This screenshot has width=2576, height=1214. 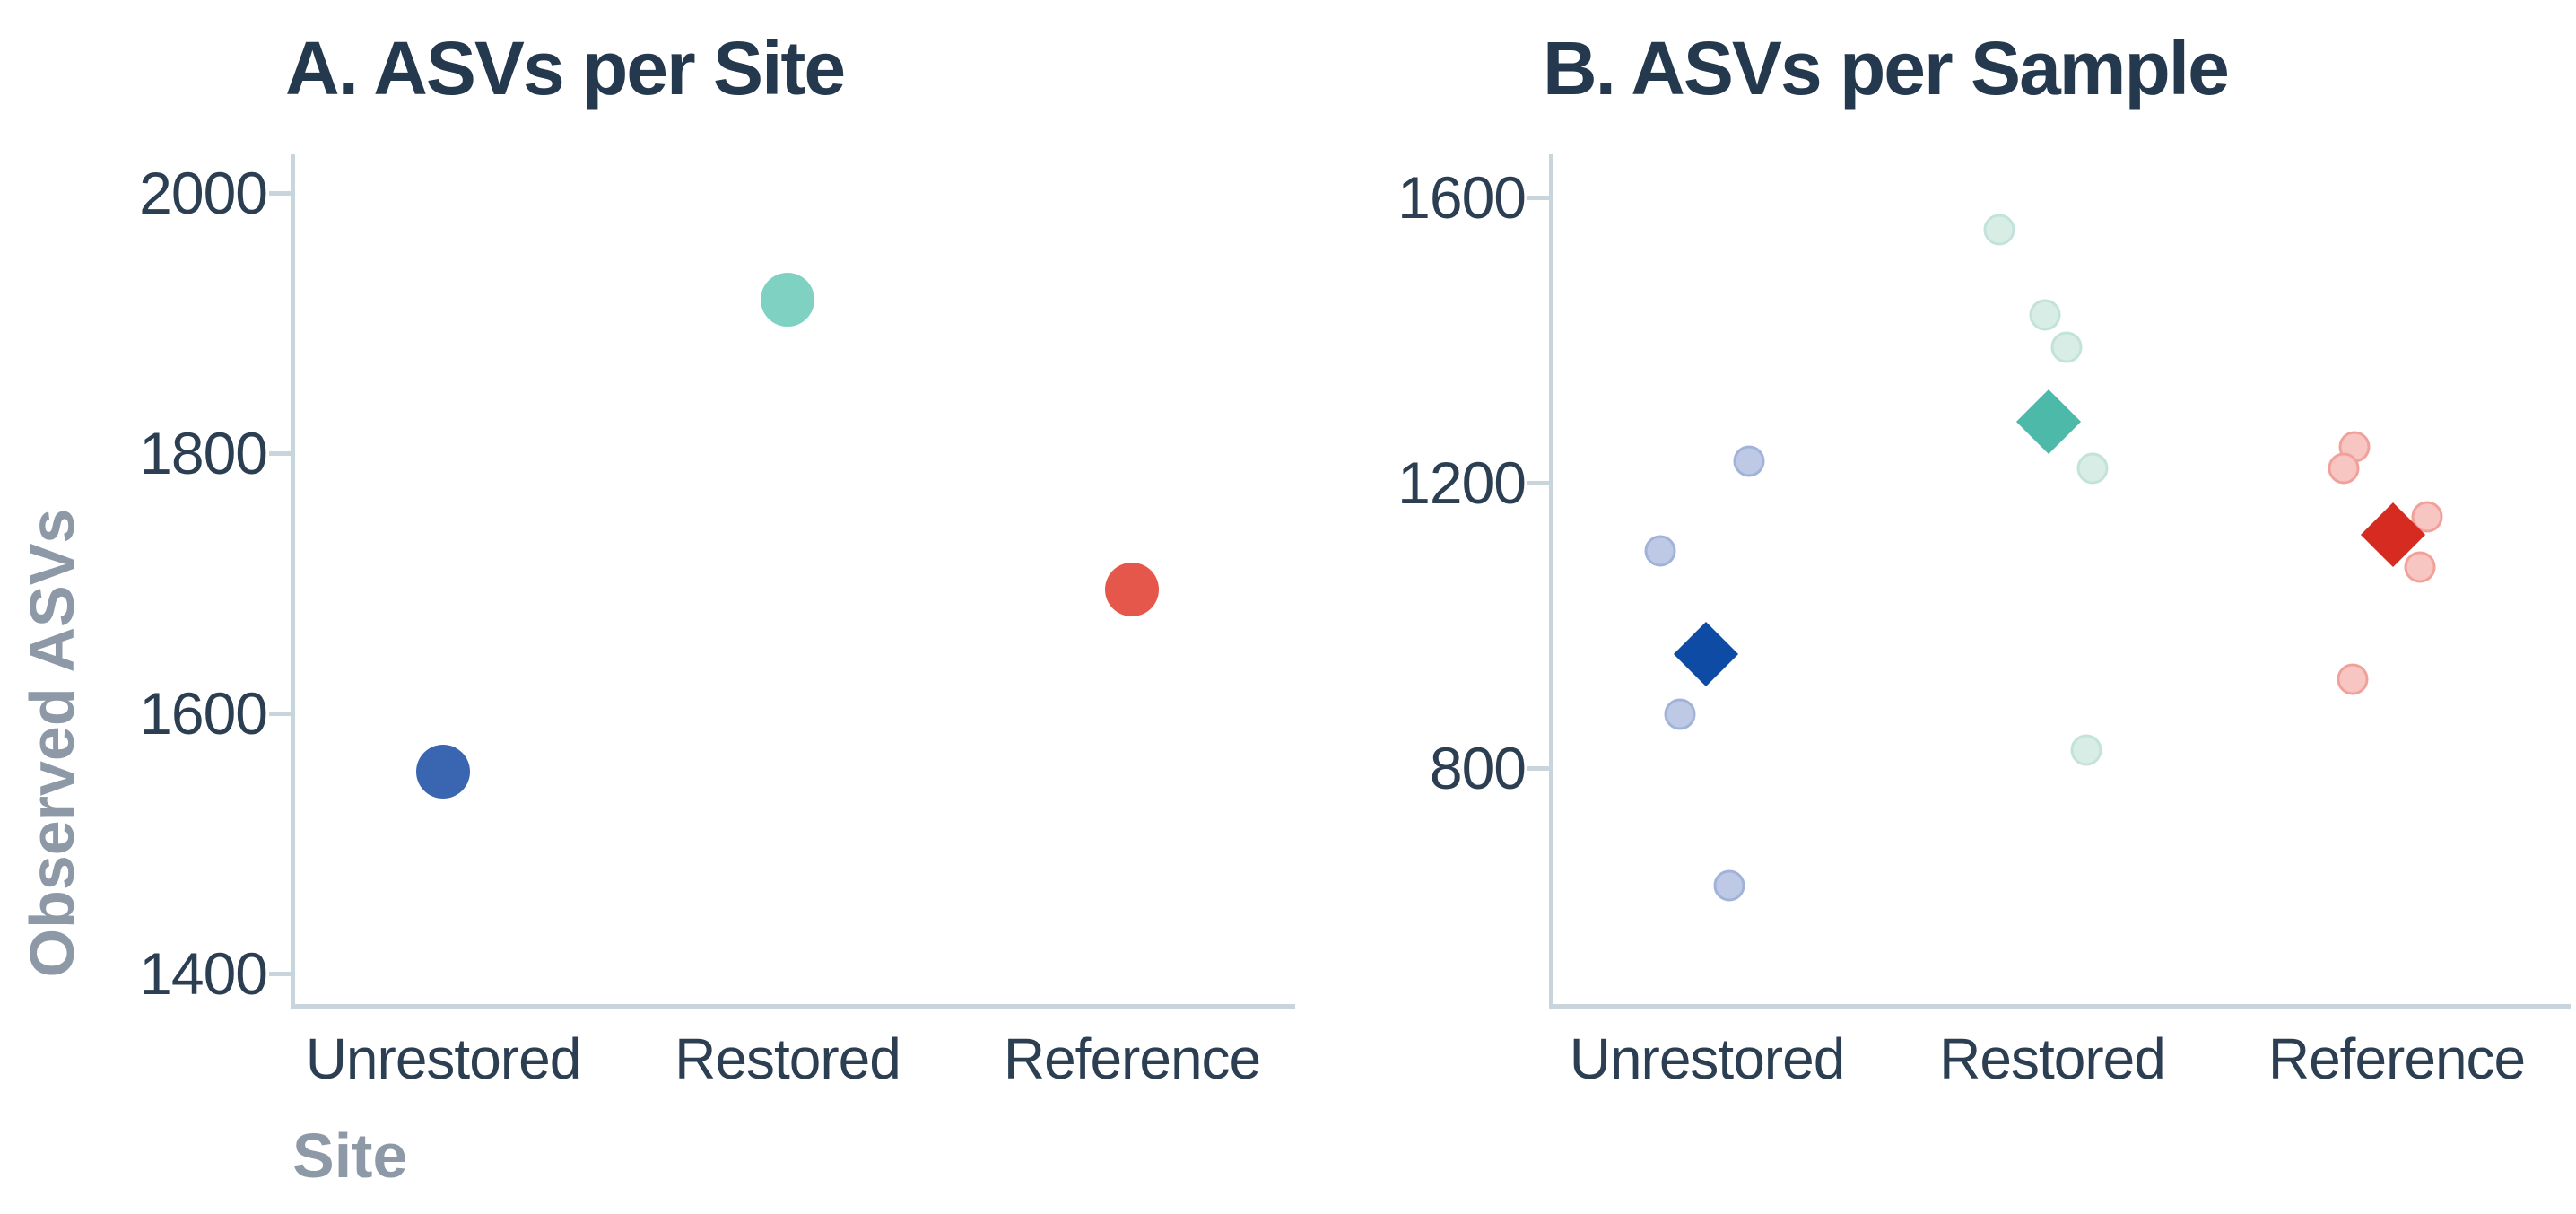 I want to click on panel-a-y-tick-label: 1400, so click(x=203, y=973).